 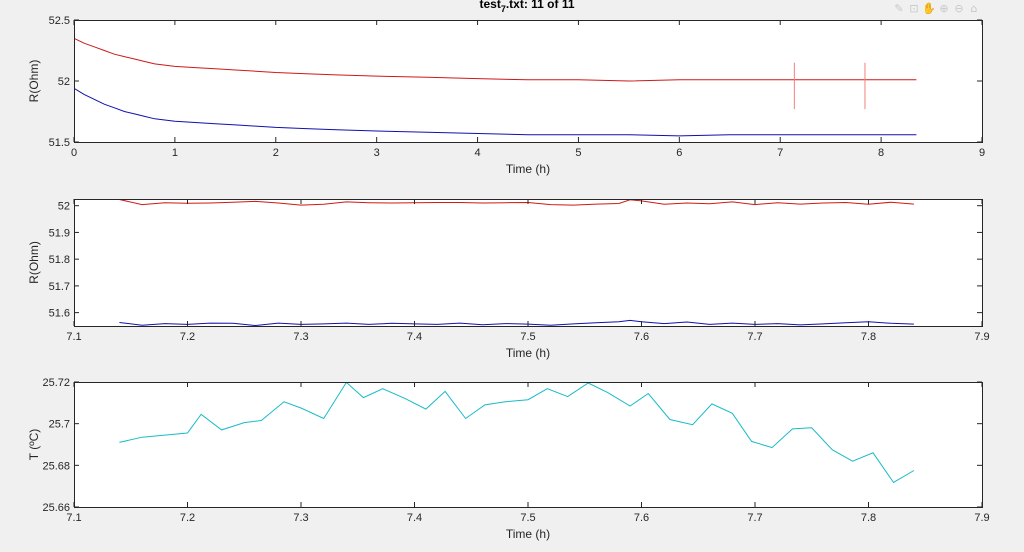 I want to click on zoom-in-icon: ⊕, so click(x=944, y=8).